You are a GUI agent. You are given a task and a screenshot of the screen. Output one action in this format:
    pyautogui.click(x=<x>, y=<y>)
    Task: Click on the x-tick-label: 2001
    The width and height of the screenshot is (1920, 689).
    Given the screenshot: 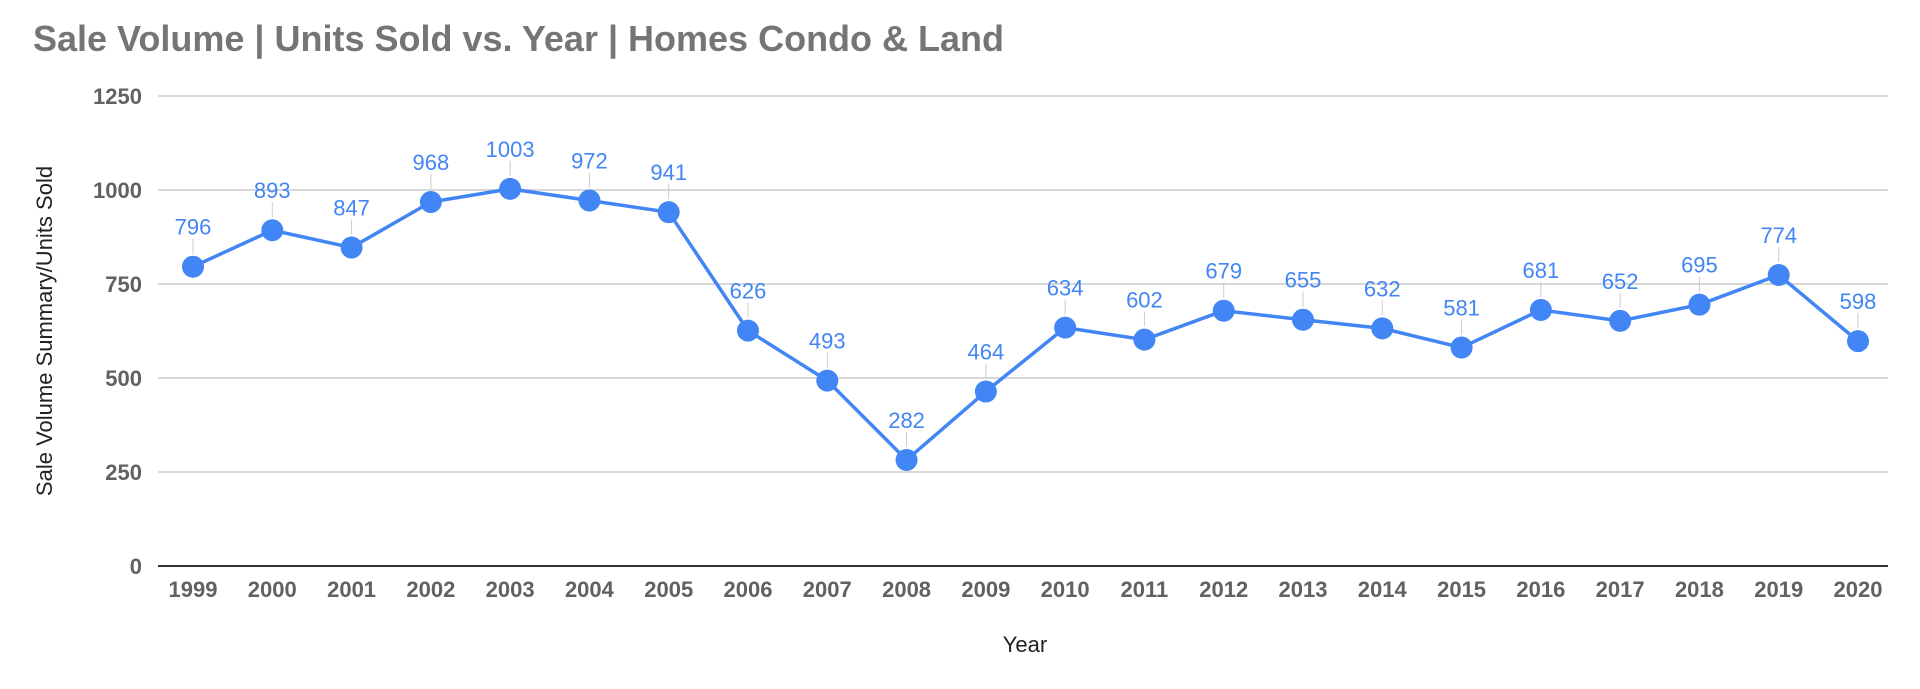 What is the action you would take?
    pyautogui.click(x=351, y=589)
    